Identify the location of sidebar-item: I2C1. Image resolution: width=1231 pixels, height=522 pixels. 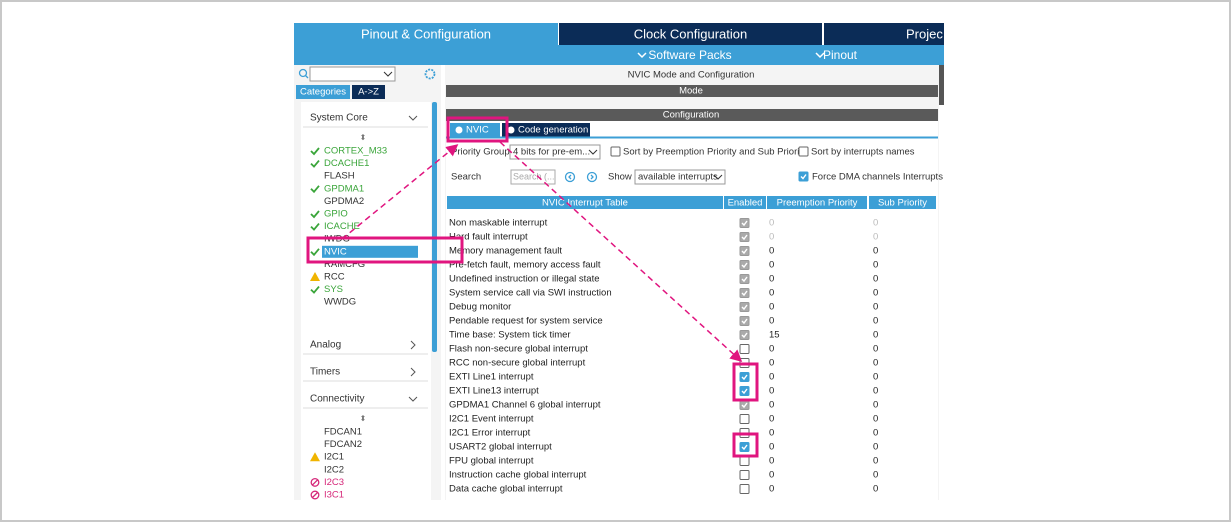
(334, 457).